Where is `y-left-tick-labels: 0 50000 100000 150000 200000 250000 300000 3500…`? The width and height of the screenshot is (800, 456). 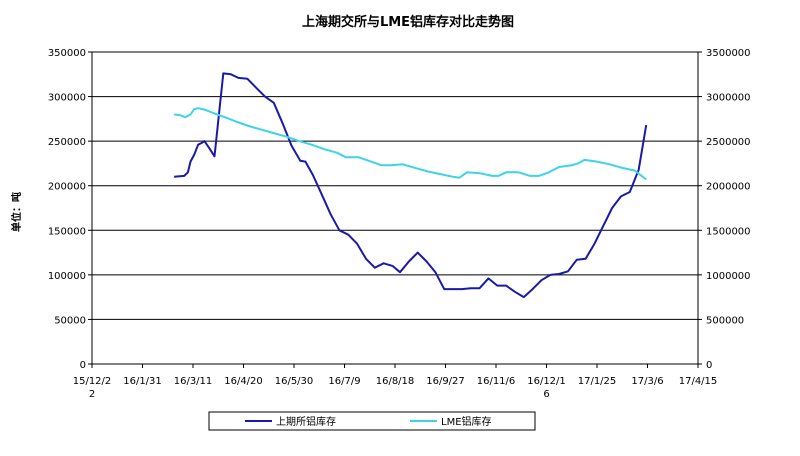 y-left-tick-labels: 0 50000 100000 150000 200000 250000 300000 3500… is located at coordinates (67, 209).